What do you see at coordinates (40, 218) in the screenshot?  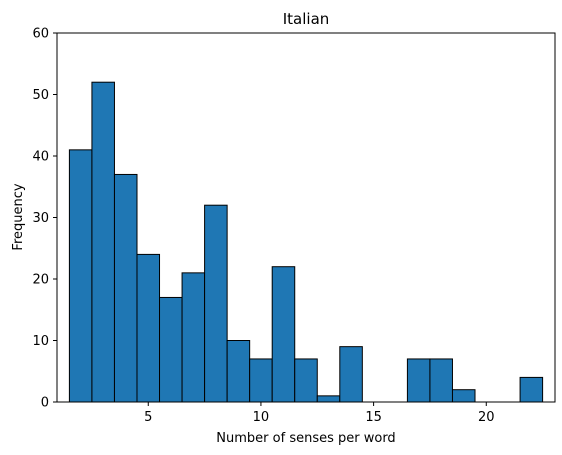 I see `y-tick-label: 30` at bounding box center [40, 218].